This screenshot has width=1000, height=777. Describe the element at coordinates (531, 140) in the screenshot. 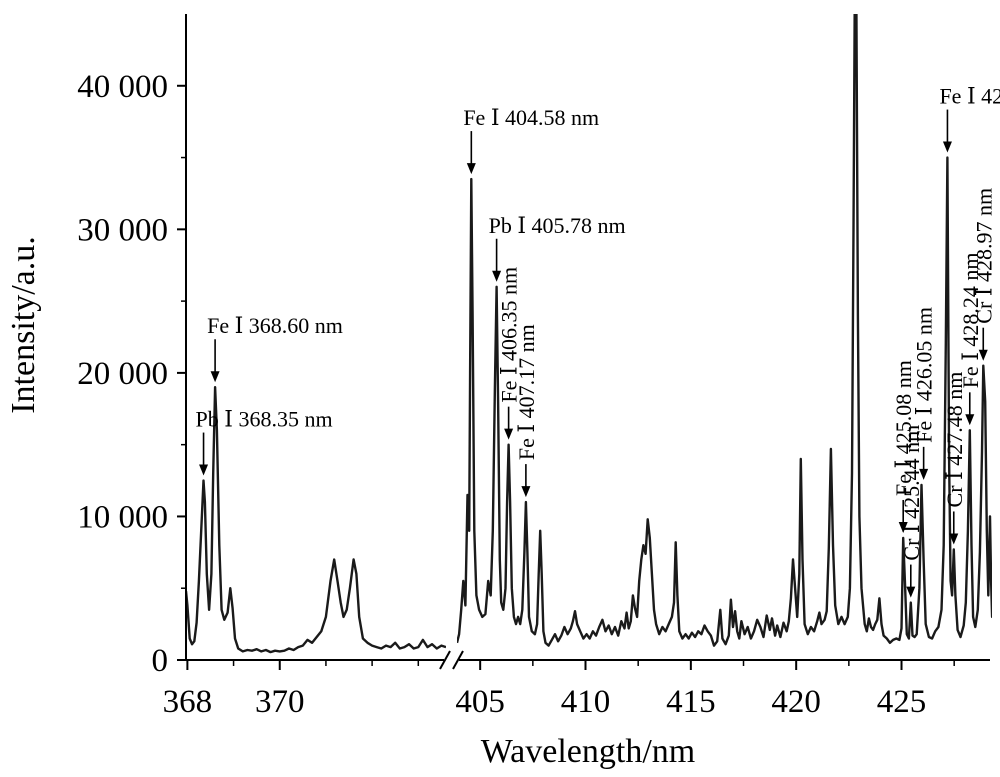

I see `peak-annotation: Fe Ⅰ 404.58 nm` at that location.